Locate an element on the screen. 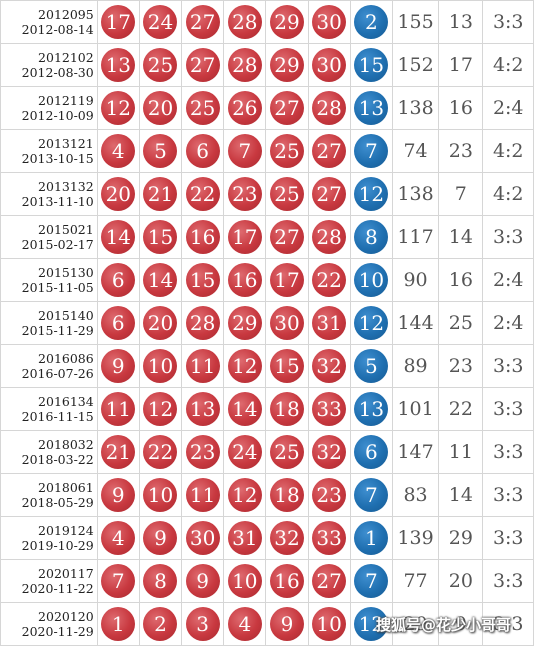  red-ball: 22 is located at coordinates (329, 280).